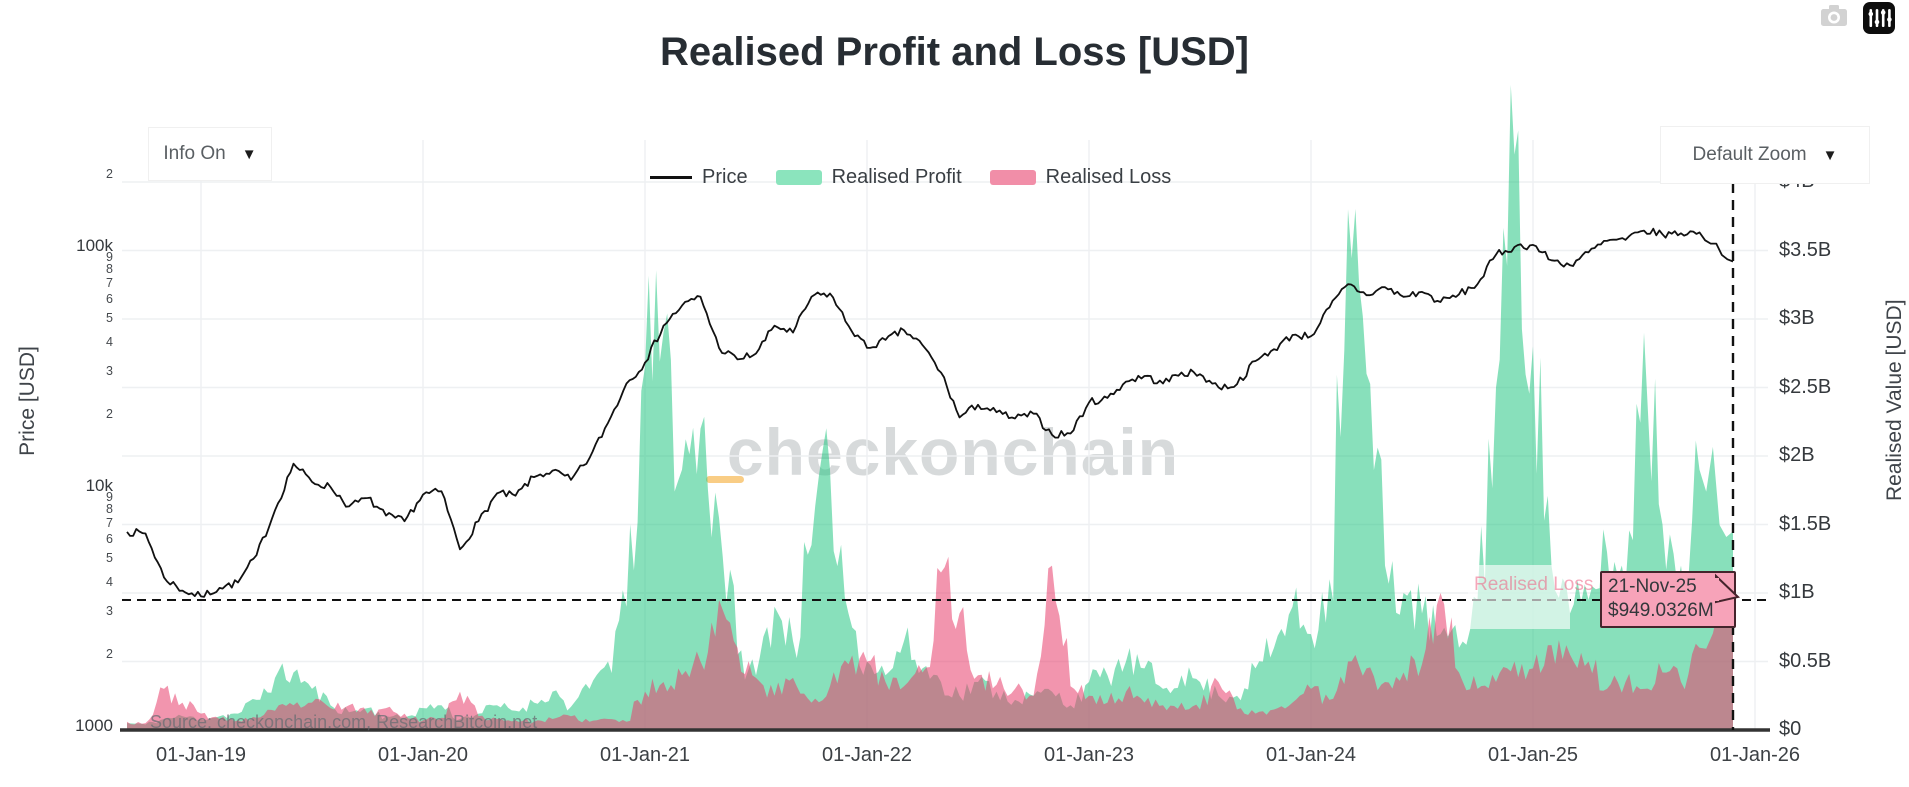 This screenshot has height=787, width=1909. I want to click on info-dropdown-label: Info On, so click(194, 153).